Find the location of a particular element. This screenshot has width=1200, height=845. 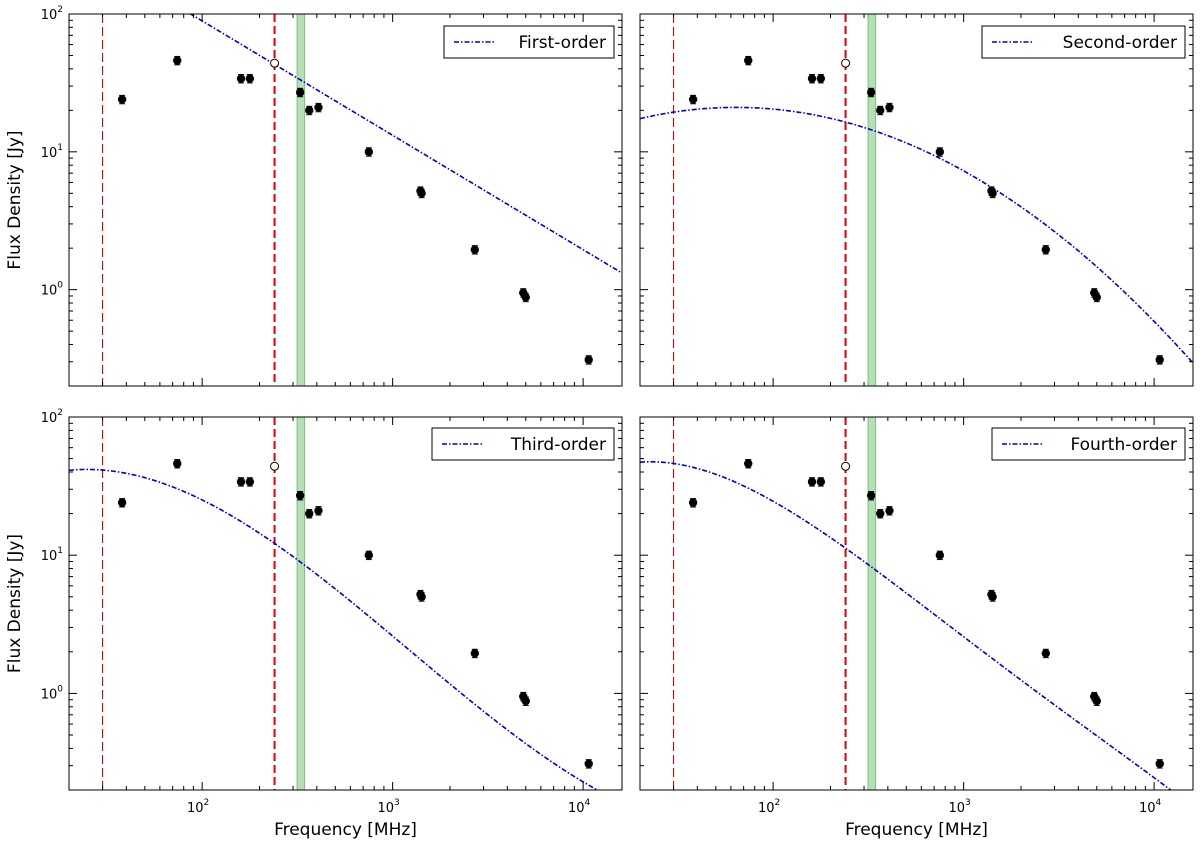

y-tick-label: 10⁰ is located at coordinates (52, 290).